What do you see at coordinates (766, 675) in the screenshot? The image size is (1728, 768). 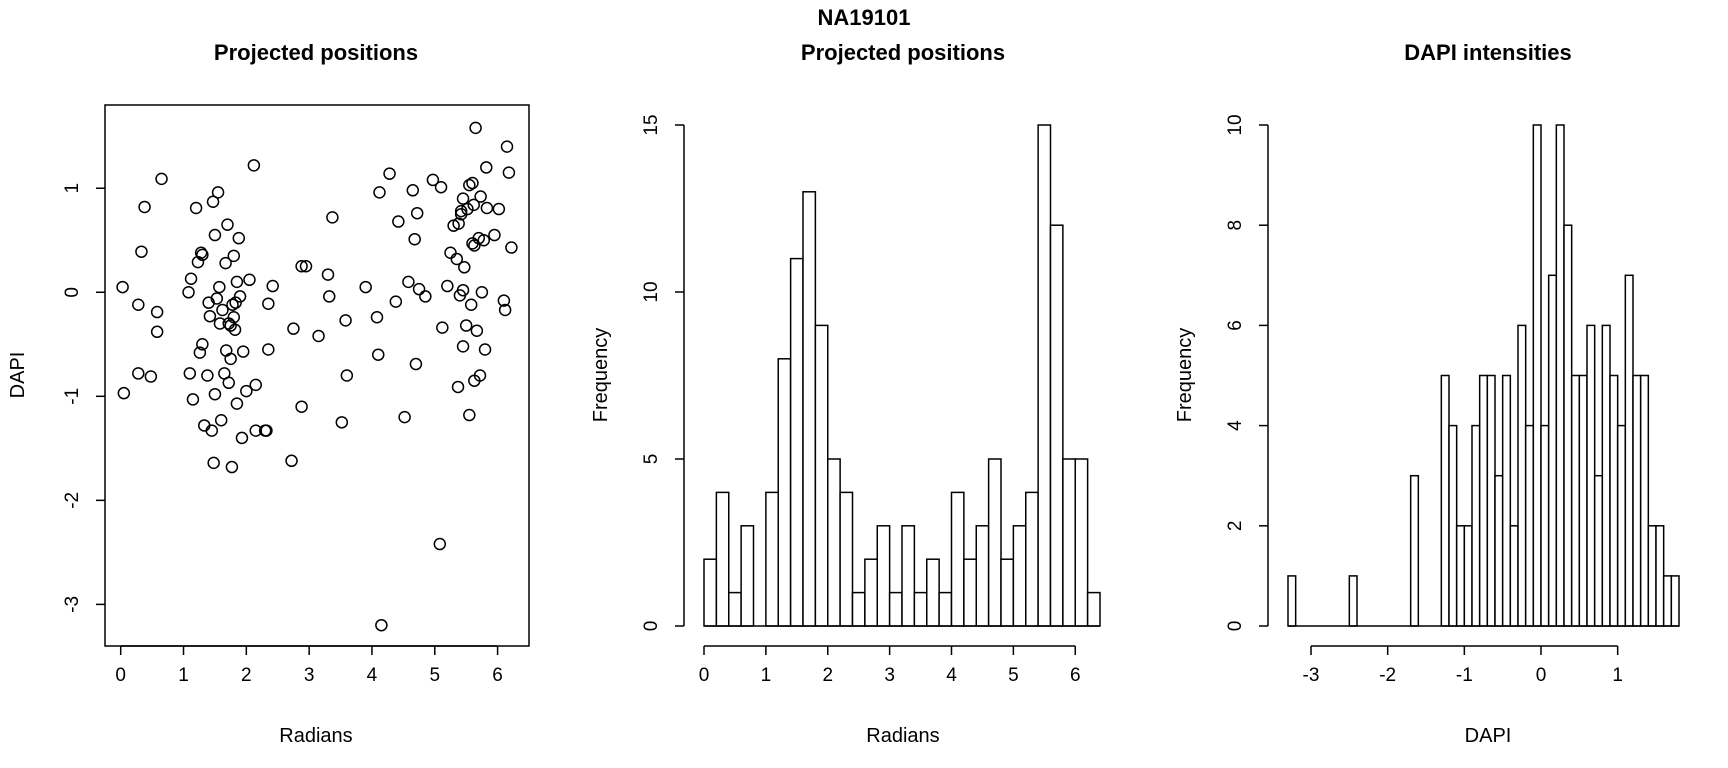 I see `radians-hist-x-tick-label: 1` at bounding box center [766, 675].